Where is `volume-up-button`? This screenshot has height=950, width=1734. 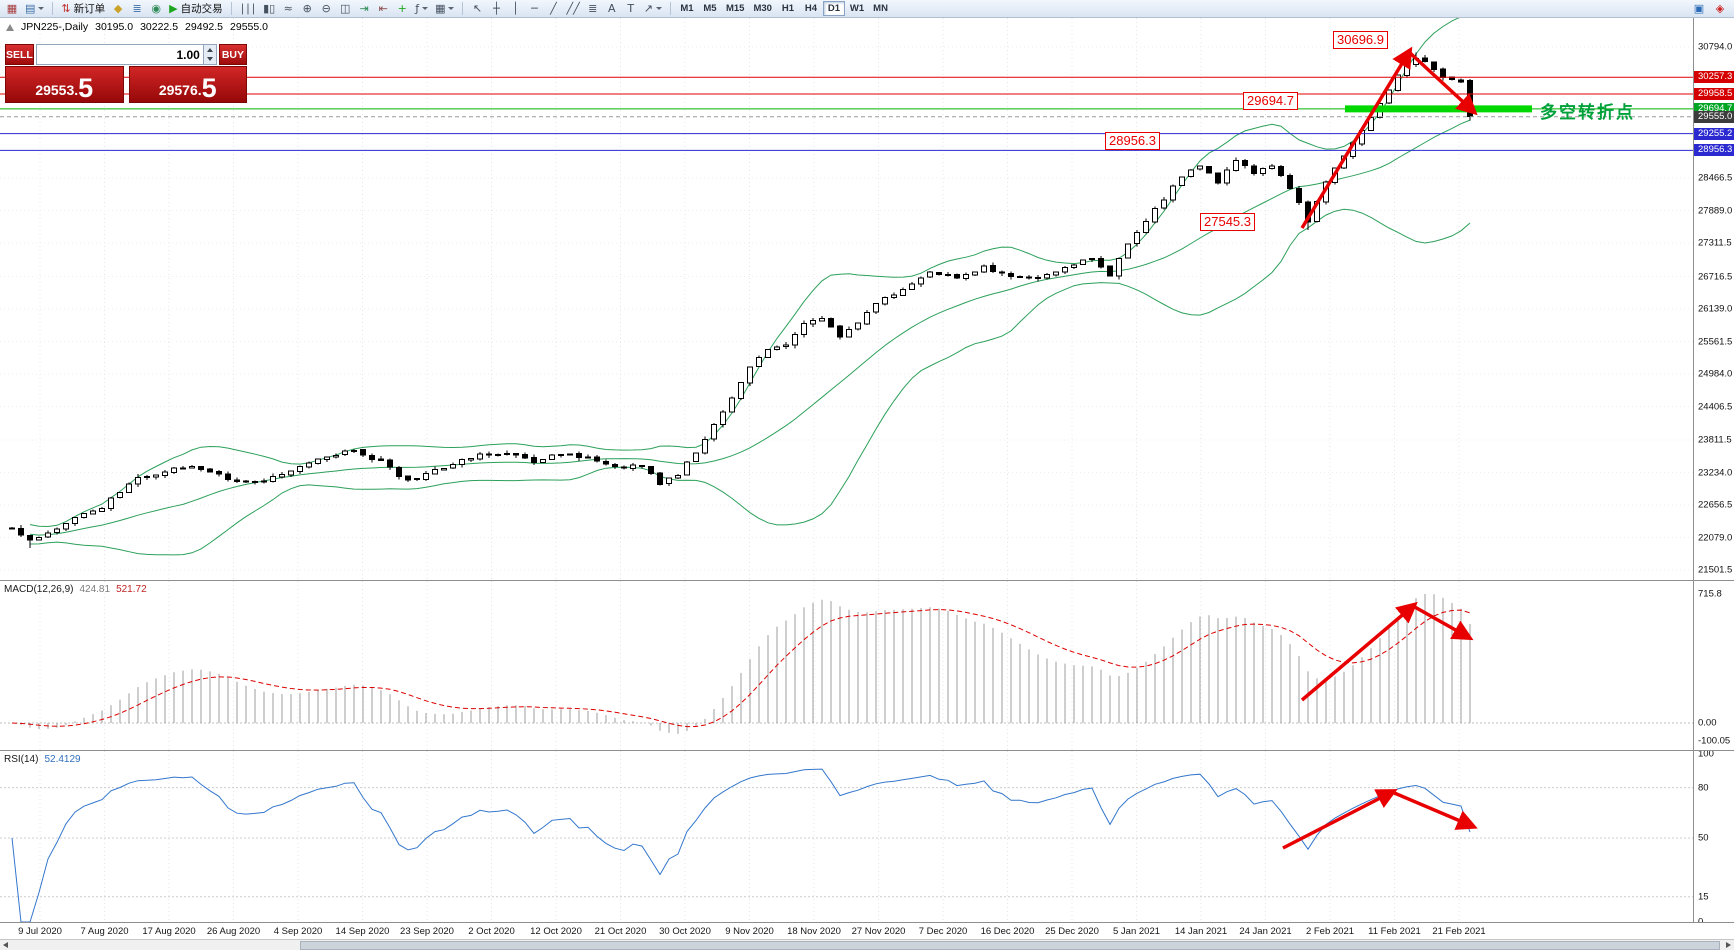 volume-up-button is located at coordinates (209, 50).